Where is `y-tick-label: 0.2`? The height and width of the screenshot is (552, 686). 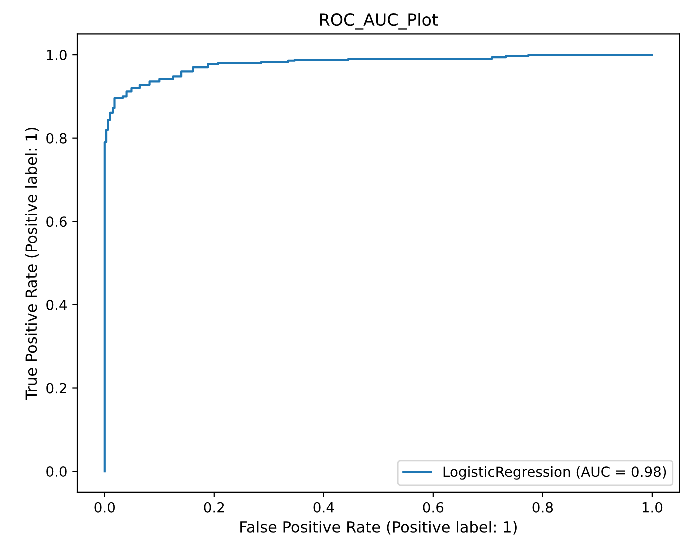 y-tick-label: 0.2 is located at coordinates (56, 388).